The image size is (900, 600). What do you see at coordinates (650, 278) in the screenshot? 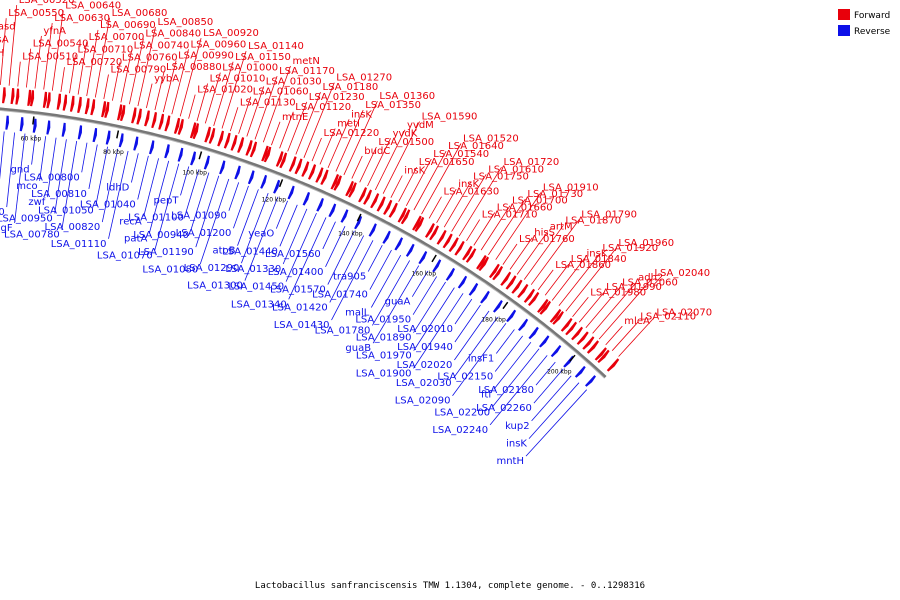
I see `forward-gene-label: adh2` at bounding box center [650, 278].